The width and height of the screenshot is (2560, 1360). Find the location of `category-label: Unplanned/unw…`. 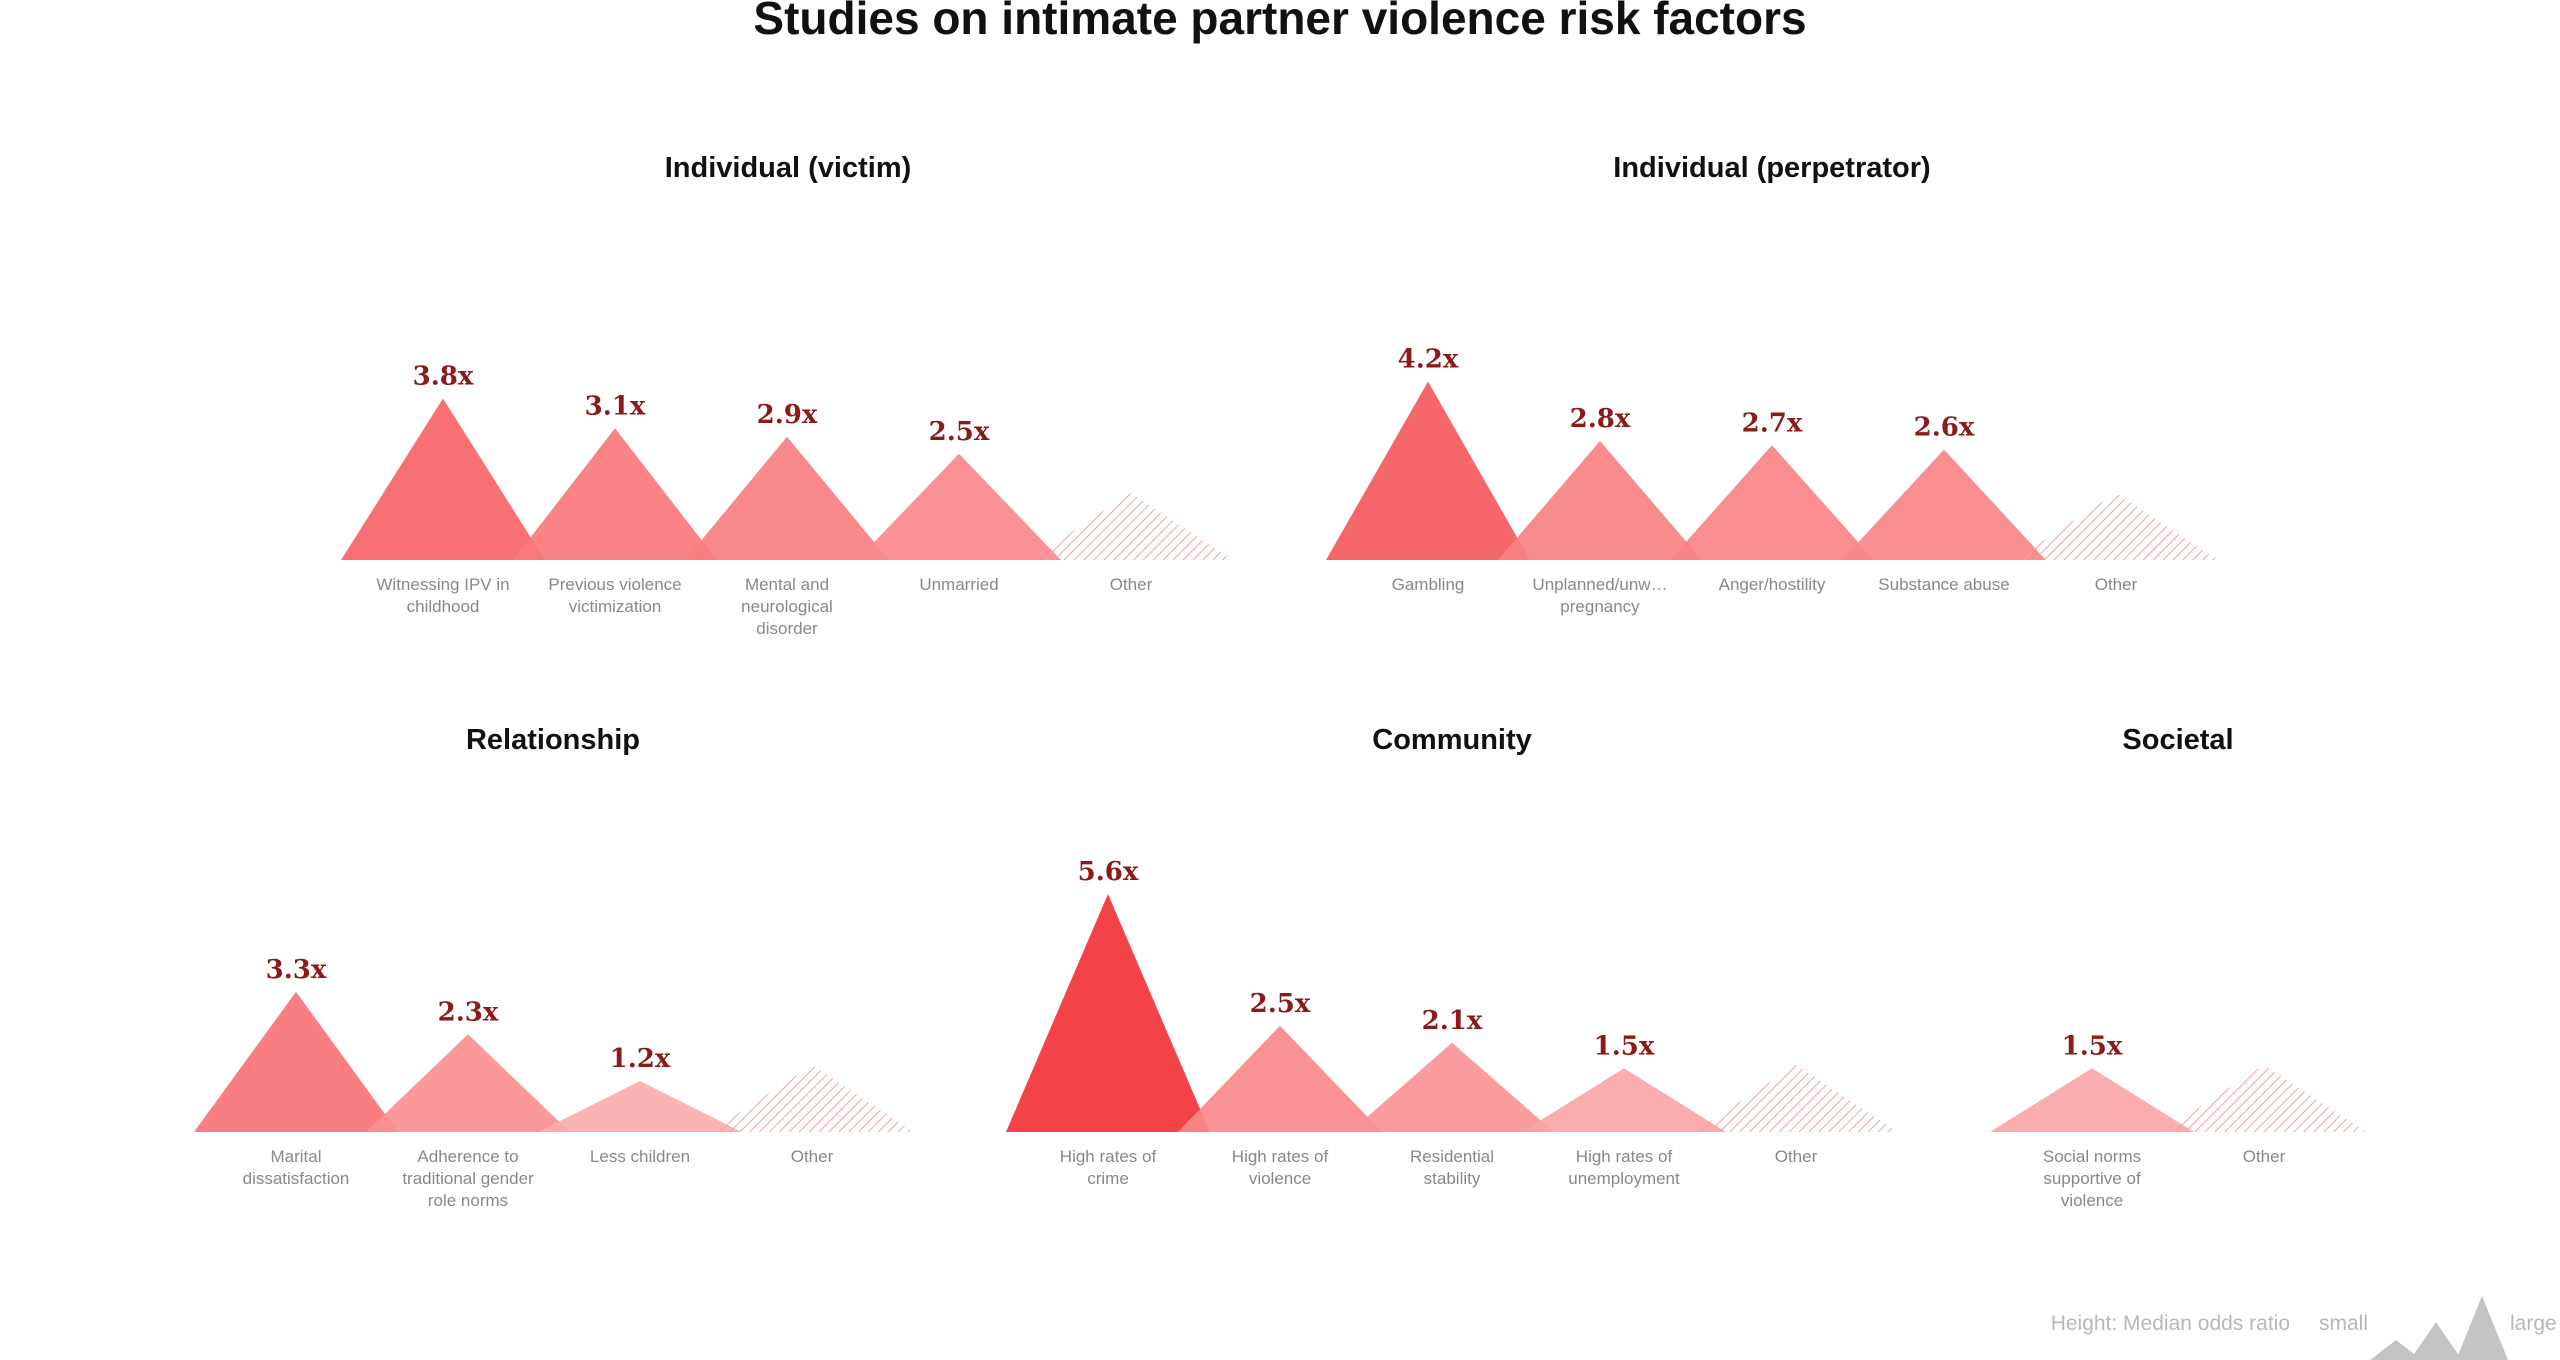

category-label: Unplanned/unw… is located at coordinates (1599, 584).